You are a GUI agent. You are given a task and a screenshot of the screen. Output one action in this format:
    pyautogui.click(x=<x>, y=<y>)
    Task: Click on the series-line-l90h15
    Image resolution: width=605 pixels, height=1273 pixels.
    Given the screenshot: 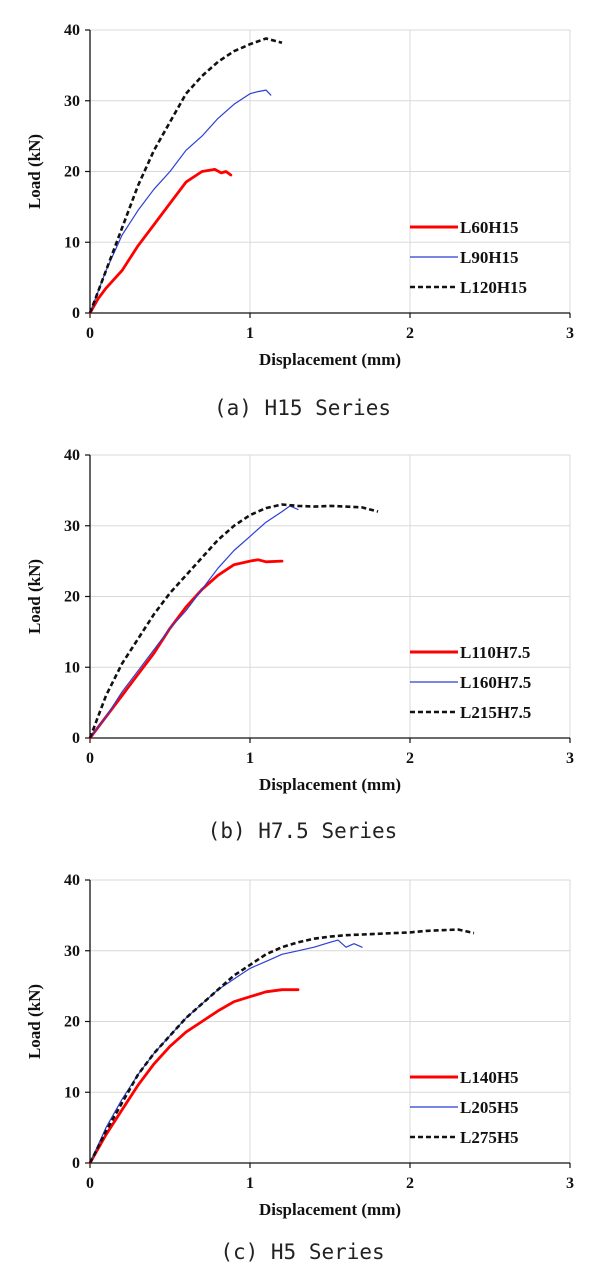 What is the action you would take?
    pyautogui.click(x=180, y=201)
    